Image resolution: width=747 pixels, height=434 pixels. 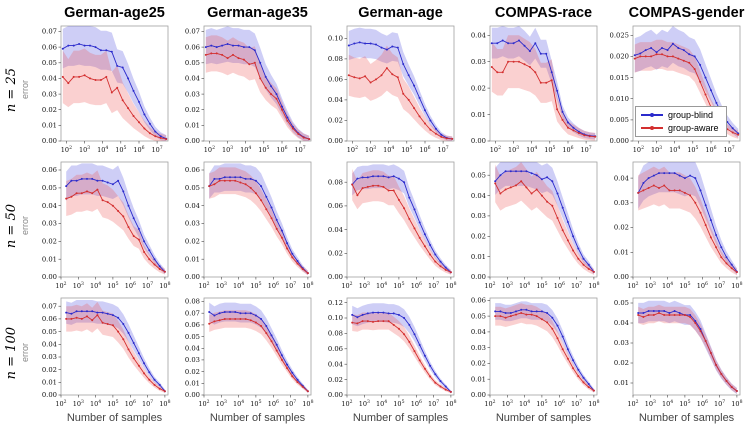 I want to click on svg-text: 0.025, so click(x=619, y=36).